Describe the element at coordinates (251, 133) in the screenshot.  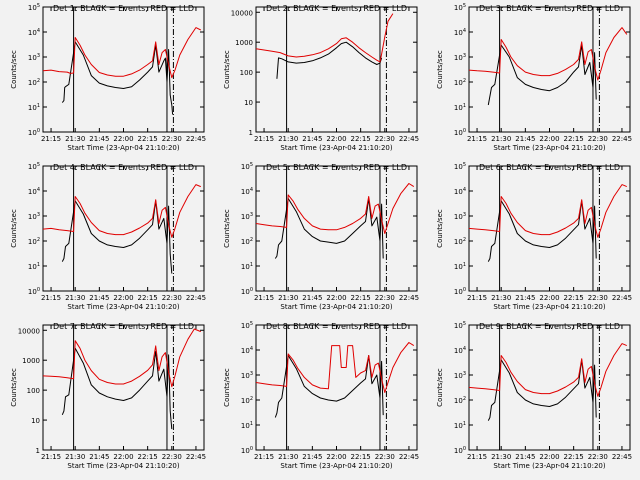
I see `y-tick-label: 1` at that location.